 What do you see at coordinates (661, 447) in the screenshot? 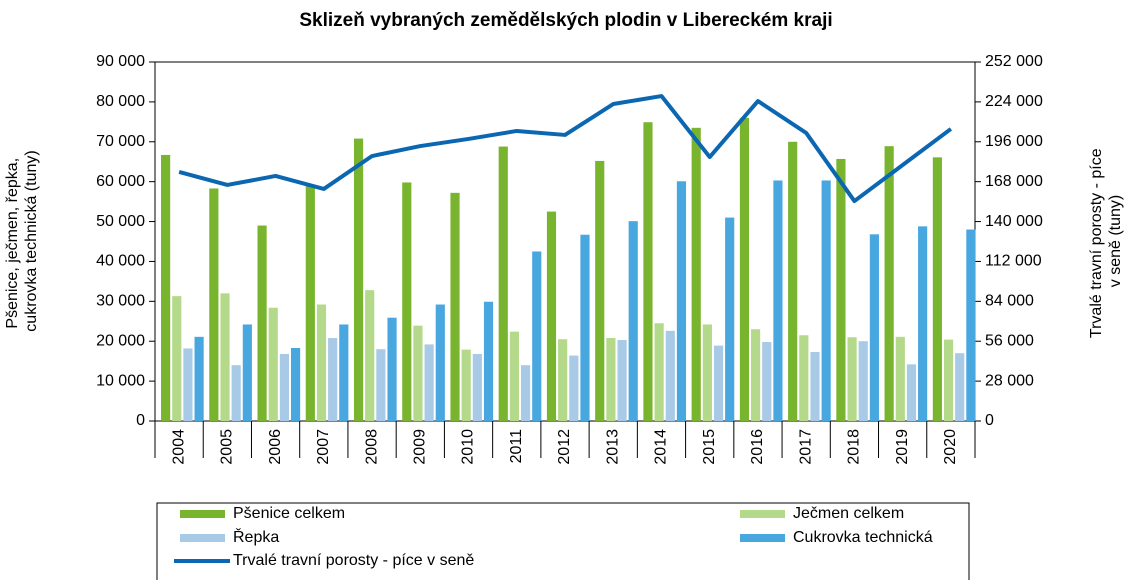
I see `x-tick-label: 2014` at bounding box center [661, 447].